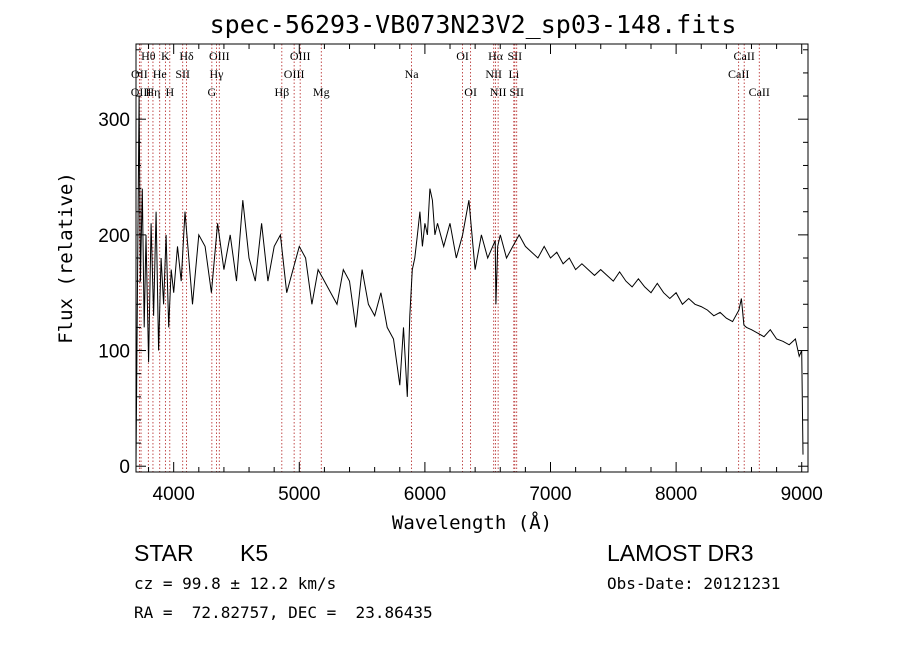  Describe the element at coordinates (802, 494) in the screenshot. I see `x-tick-label: 9000` at that location.